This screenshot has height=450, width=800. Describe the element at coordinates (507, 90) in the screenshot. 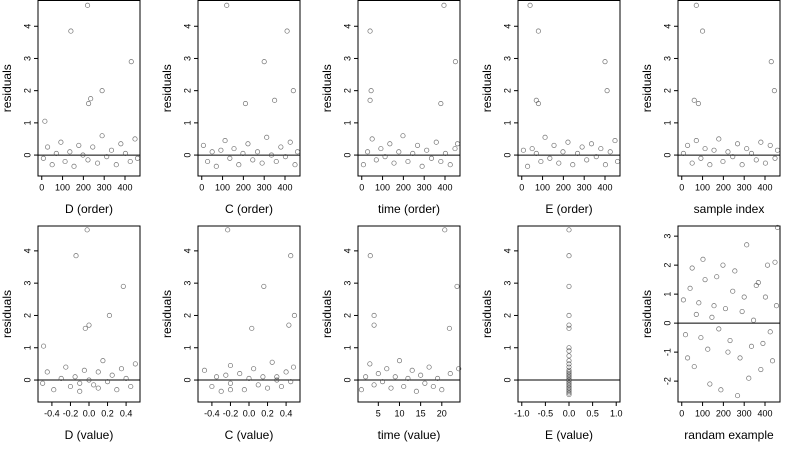

I see `y-tick-label: 2` at that location.